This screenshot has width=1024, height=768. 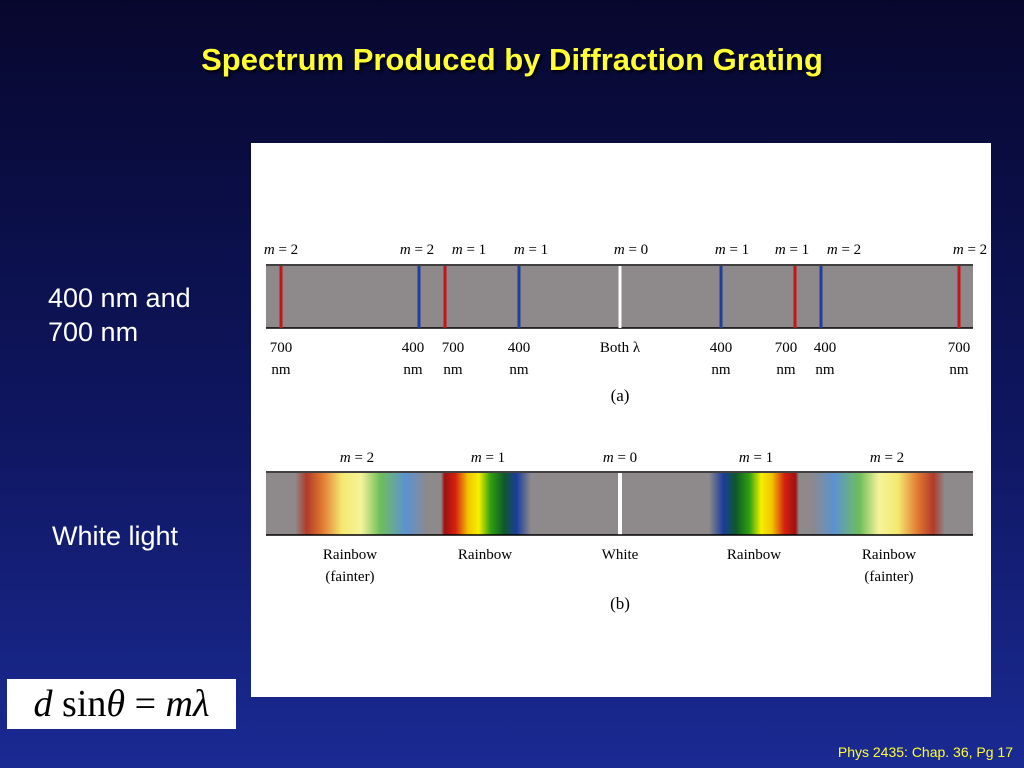 What do you see at coordinates (43, 704) in the screenshot?
I see `formula-d: d` at bounding box center [43, 704].